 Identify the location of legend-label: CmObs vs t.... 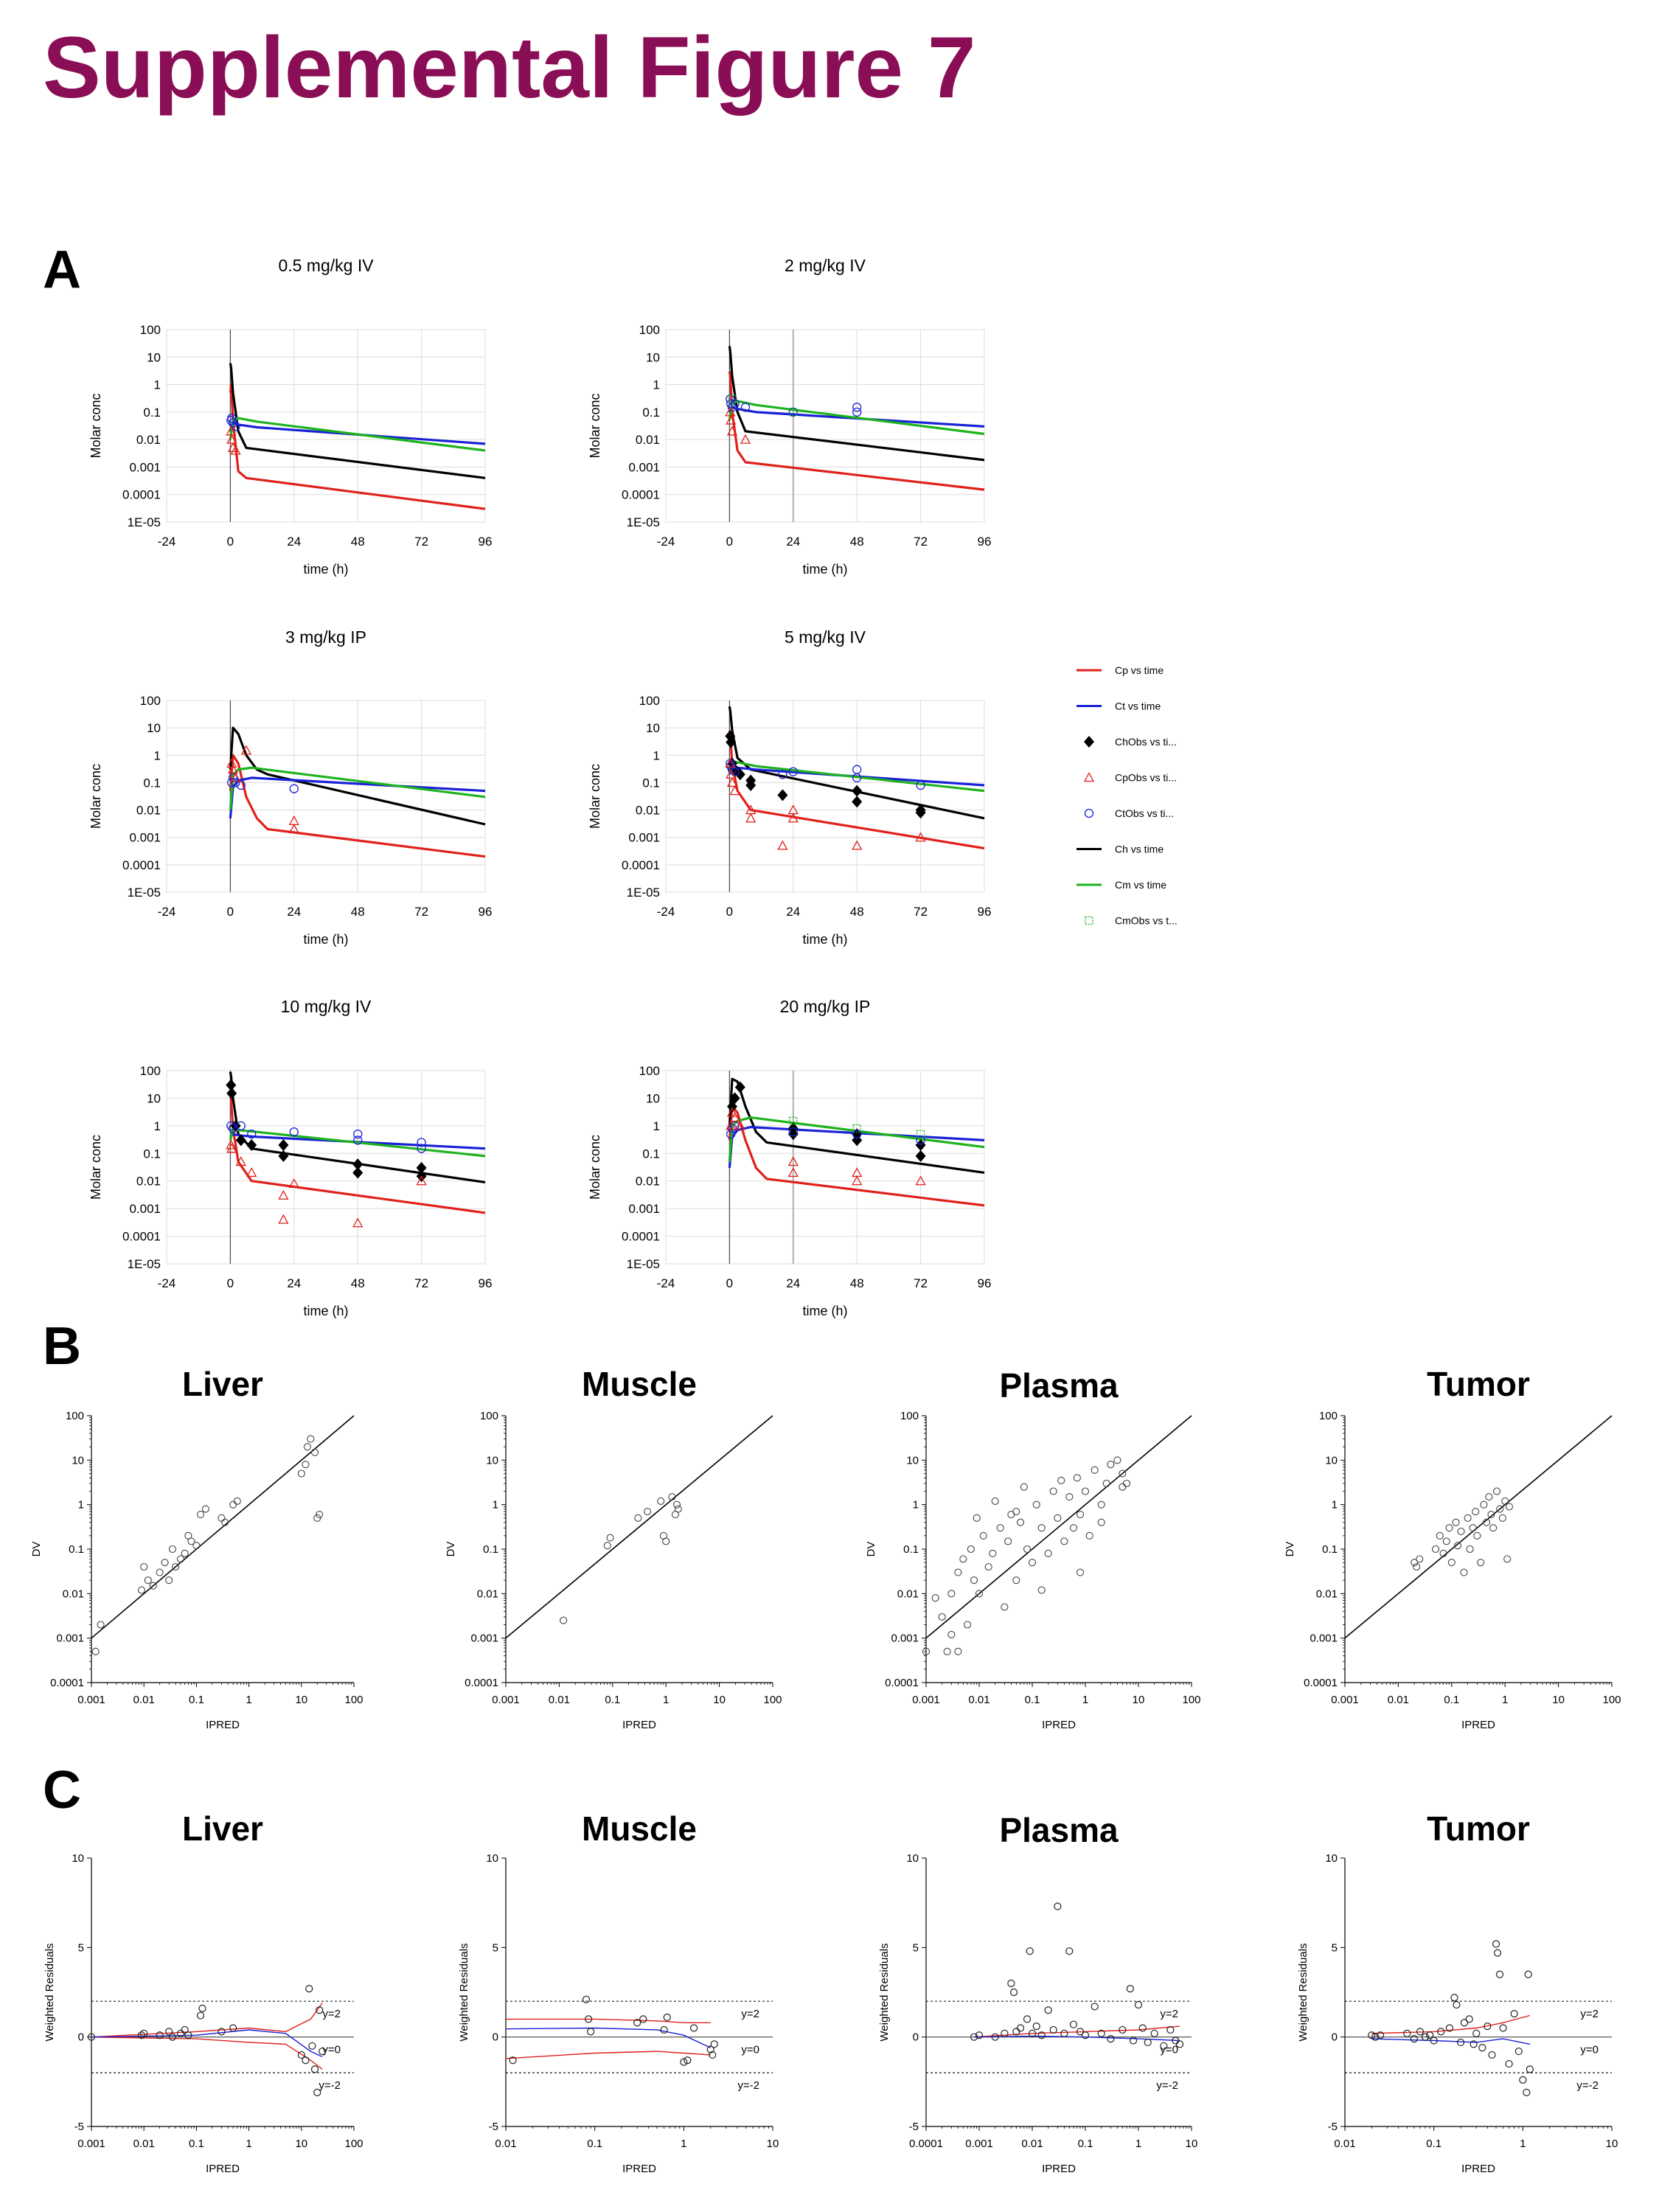
(1146, 921).